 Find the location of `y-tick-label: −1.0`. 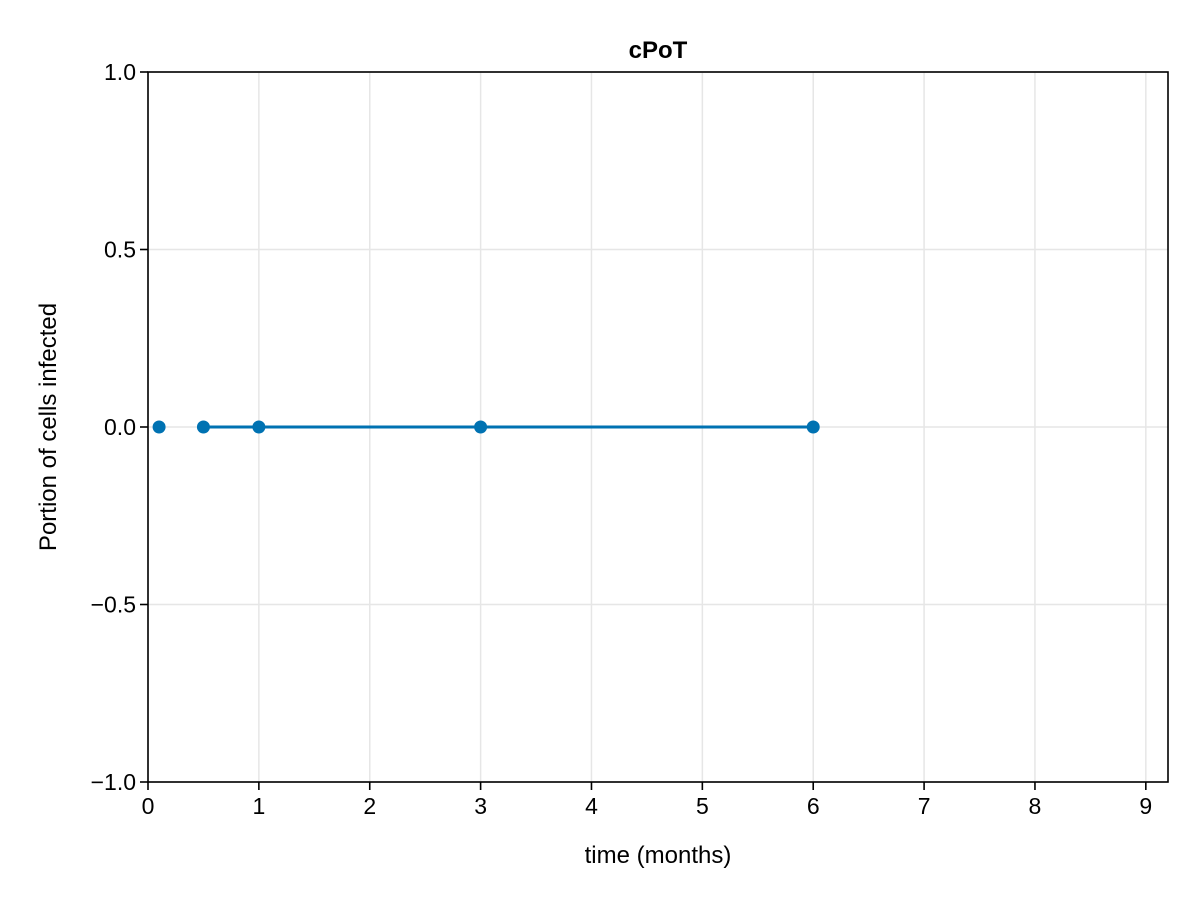

y-tick-label: −1.0 is located at coordinates (113, 782).